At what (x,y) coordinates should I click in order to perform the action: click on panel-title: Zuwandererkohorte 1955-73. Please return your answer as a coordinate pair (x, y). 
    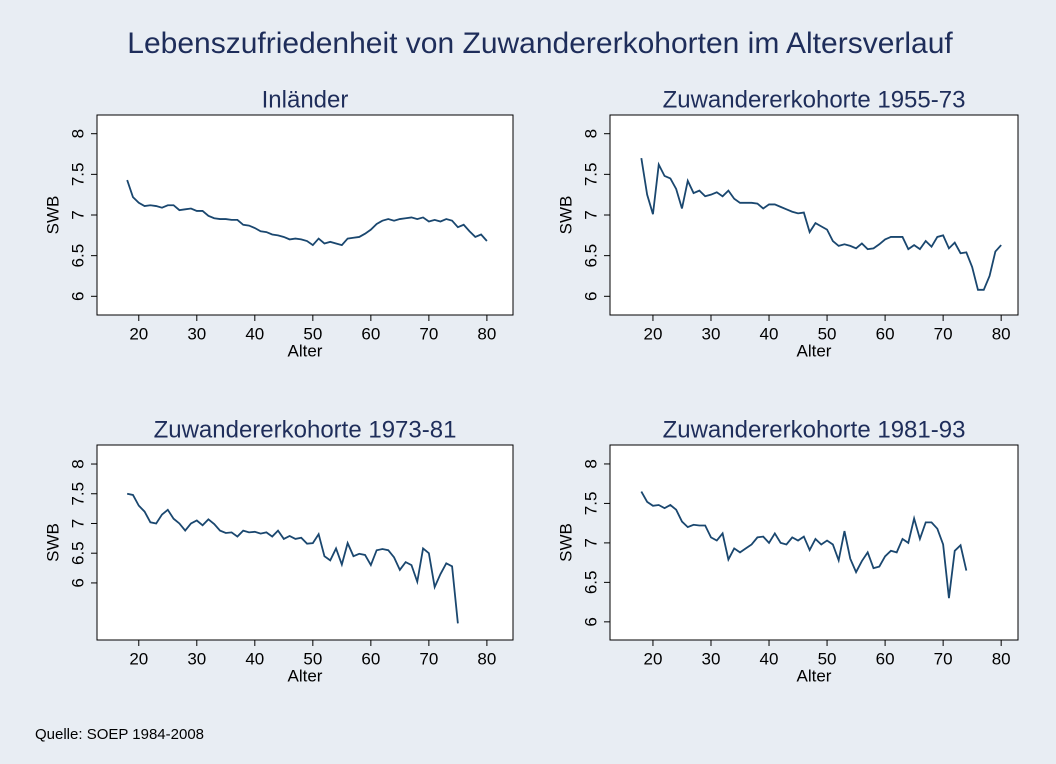
    Looking at the image, I should click on (814, 99).